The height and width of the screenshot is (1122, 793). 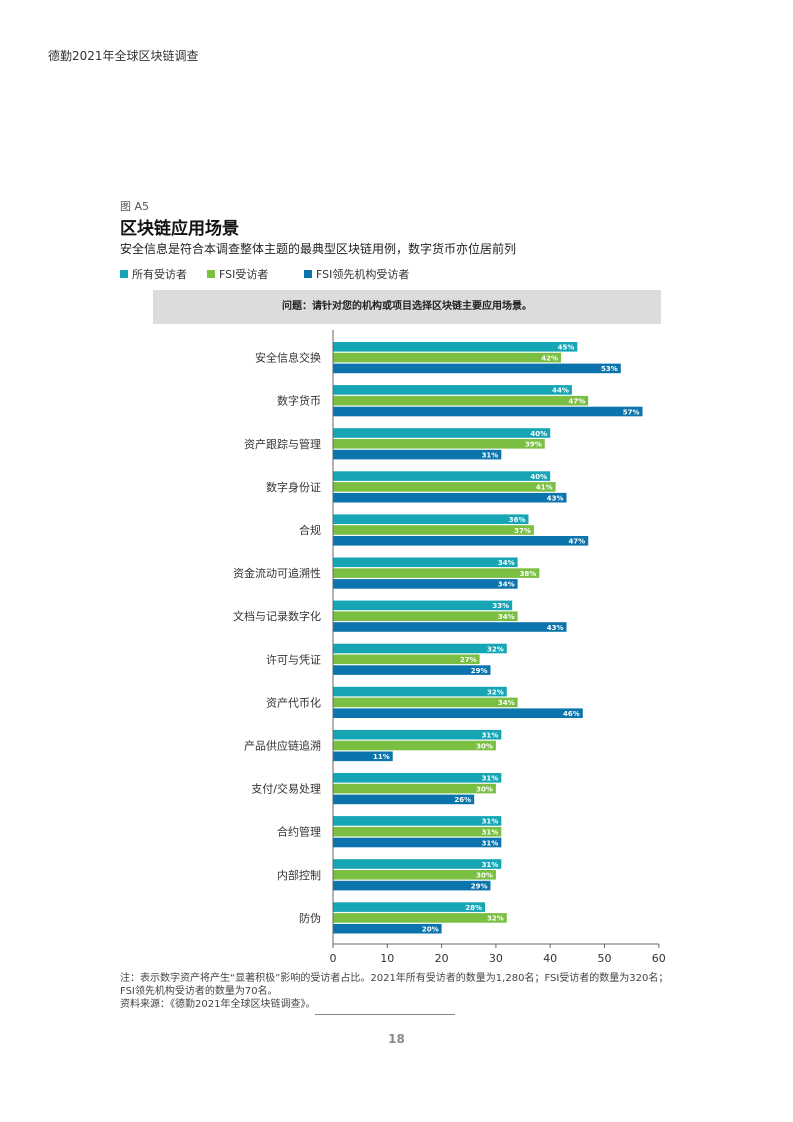 I want to click on data-label-all: 36%, so click(x=517, y=520).